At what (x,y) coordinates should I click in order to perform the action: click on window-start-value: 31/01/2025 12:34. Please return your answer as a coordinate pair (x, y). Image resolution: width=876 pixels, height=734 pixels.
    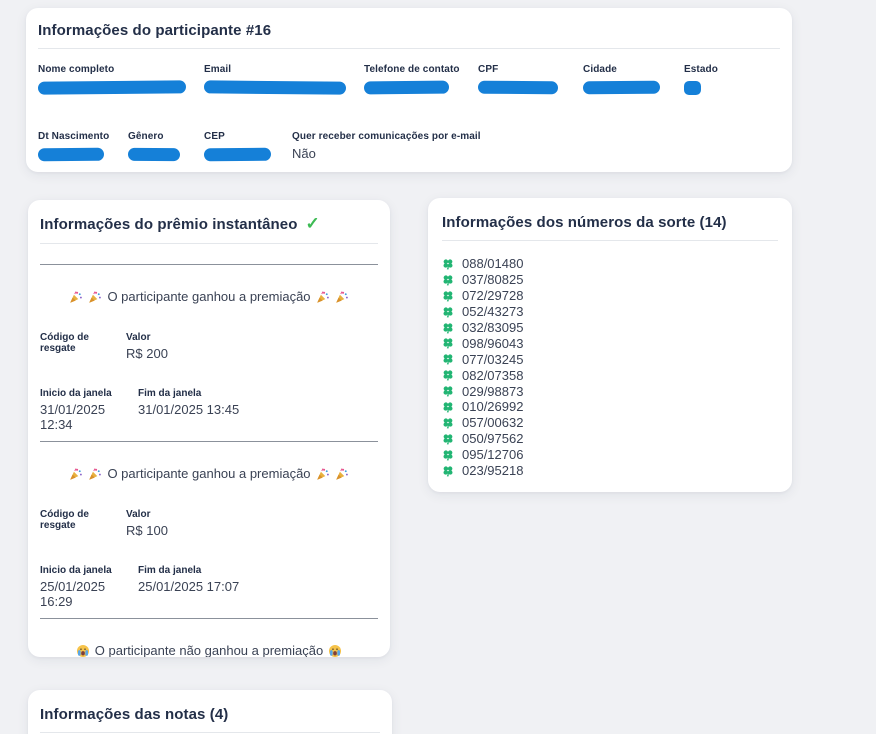
    Looking at the image, I should click on (73, 417).